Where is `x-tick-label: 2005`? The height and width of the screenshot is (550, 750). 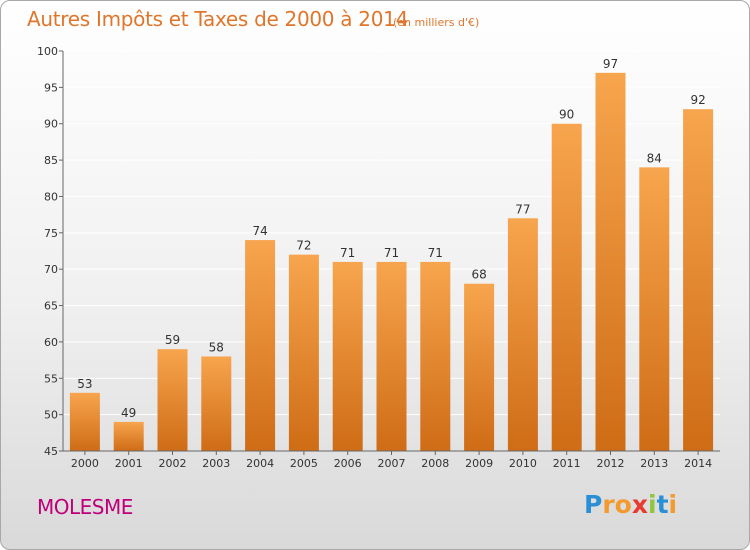
x-tick-label: 2005 is located at coordinates (304, 463).